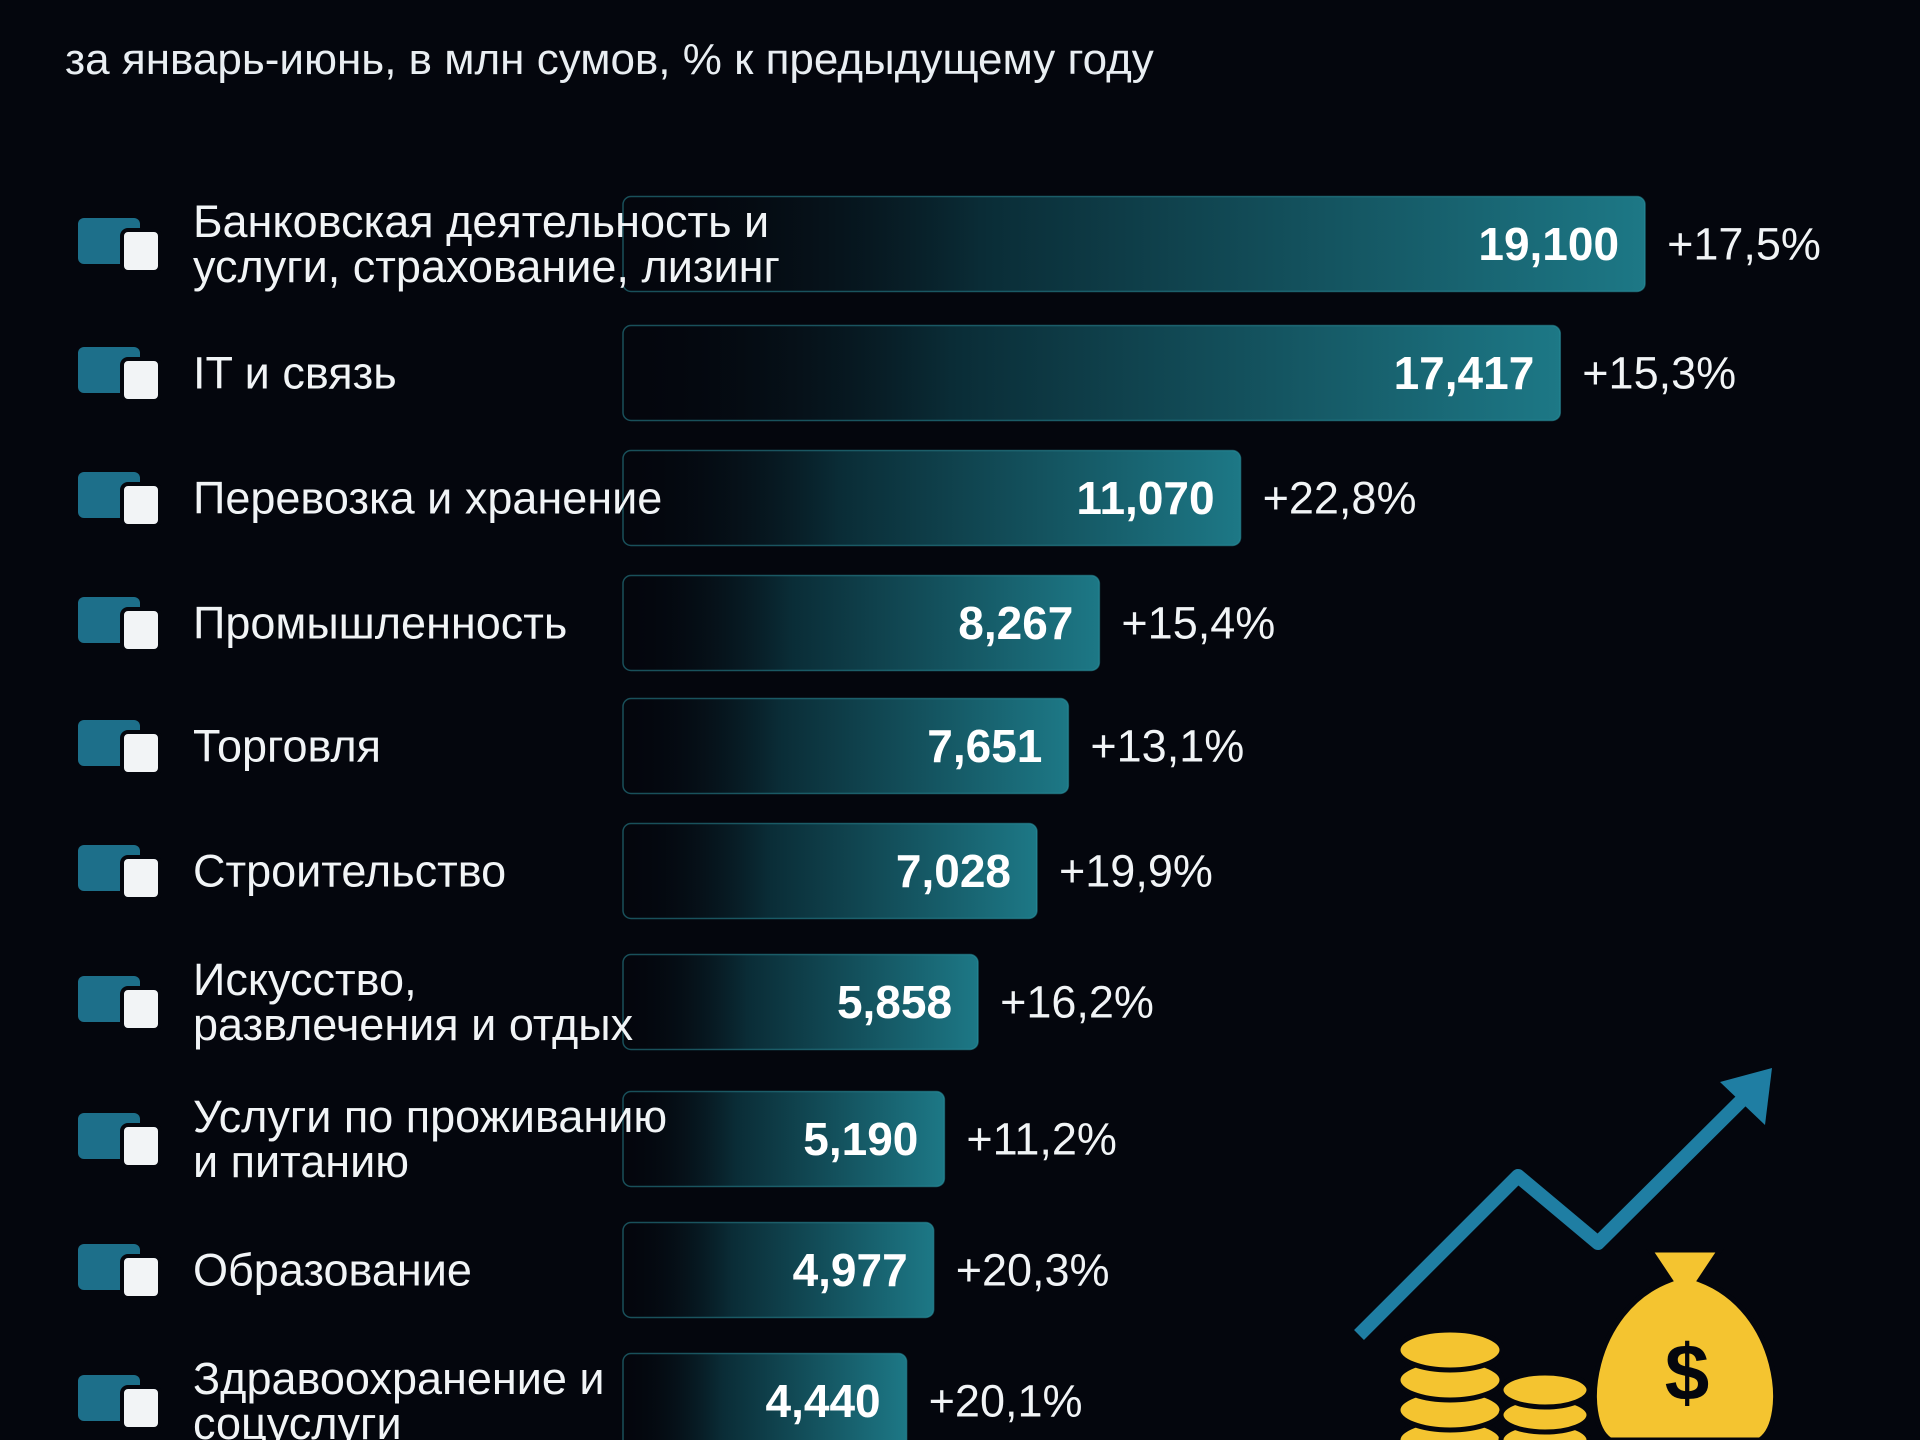 The height and width of the screenshot is (1440, 1920). Describe the element at coordinates (1136, 871) in the screenshot. I see `change-label: +19,9%` at that location.